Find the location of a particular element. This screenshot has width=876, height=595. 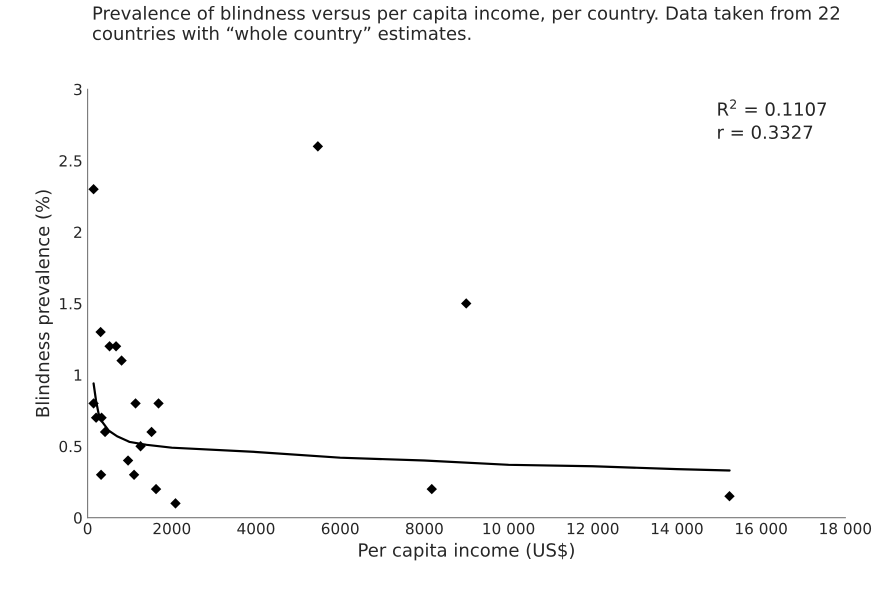

x-tick-label: 10 000 is located at coordinates (509, 528).